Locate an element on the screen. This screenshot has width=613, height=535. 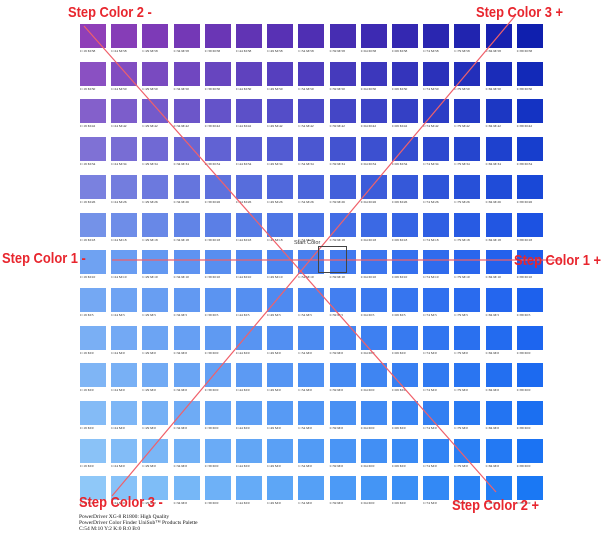
swatch-label: C:89 M:10 is located at coordinates (524, 277).